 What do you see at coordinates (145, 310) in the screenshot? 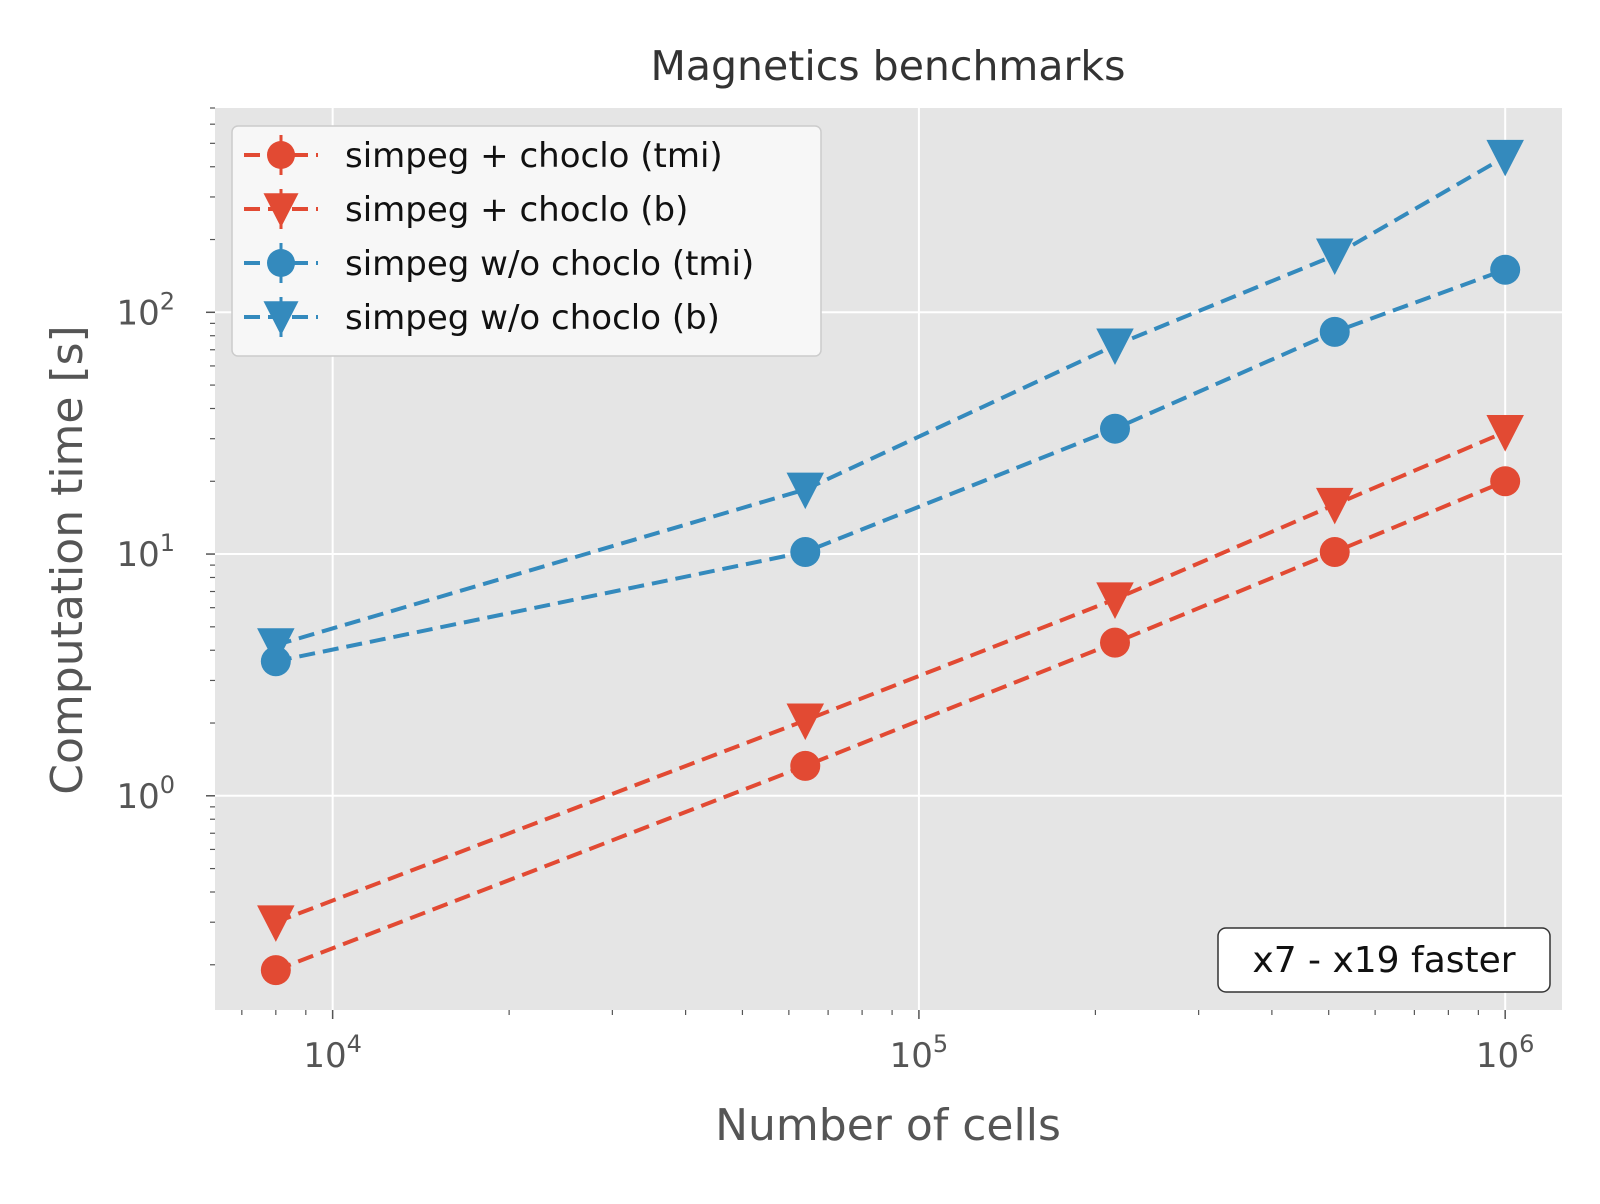
I see `y-tick-label: 10²` at bounding box center [145, 310].